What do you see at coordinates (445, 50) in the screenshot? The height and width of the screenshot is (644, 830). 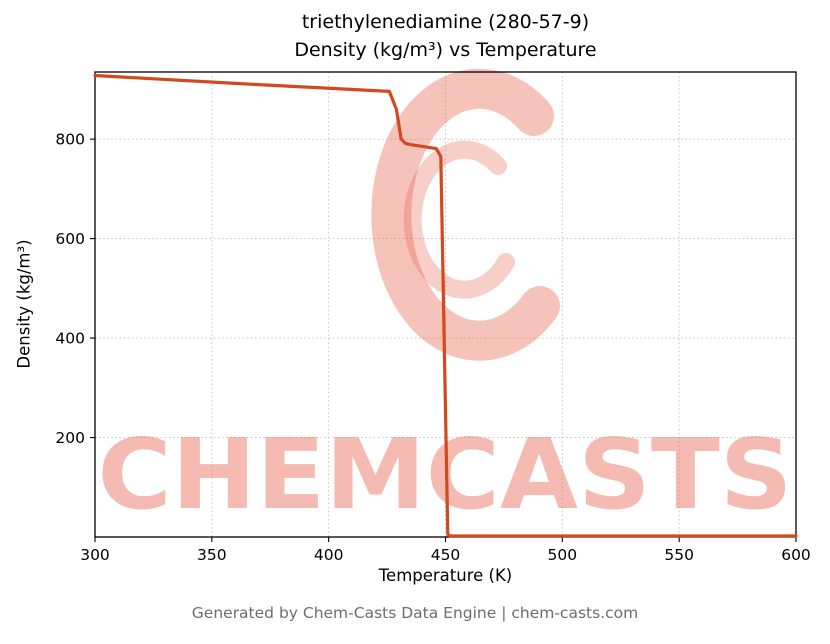 I see `chart-title-line2: Density (kg/m³) vs Temperature` at bounding box center [445, 50].